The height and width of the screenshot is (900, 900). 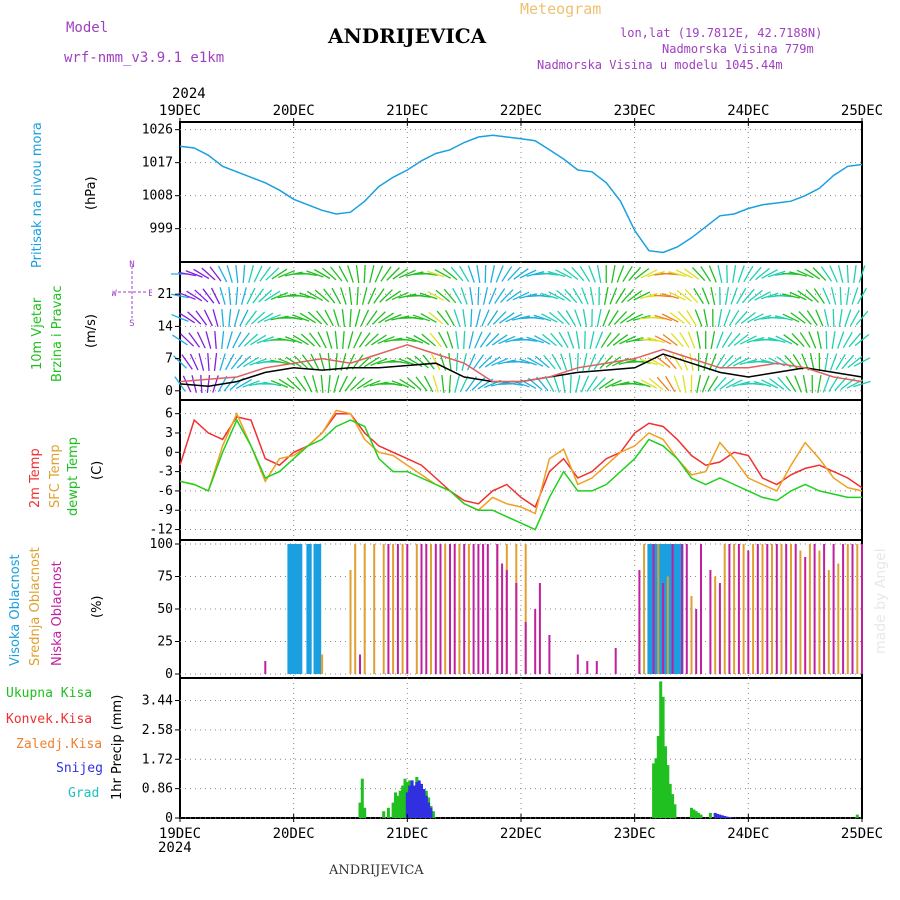 I want to click on precip-unit: 1hr Precip (mm), so click(x=117, y=747).